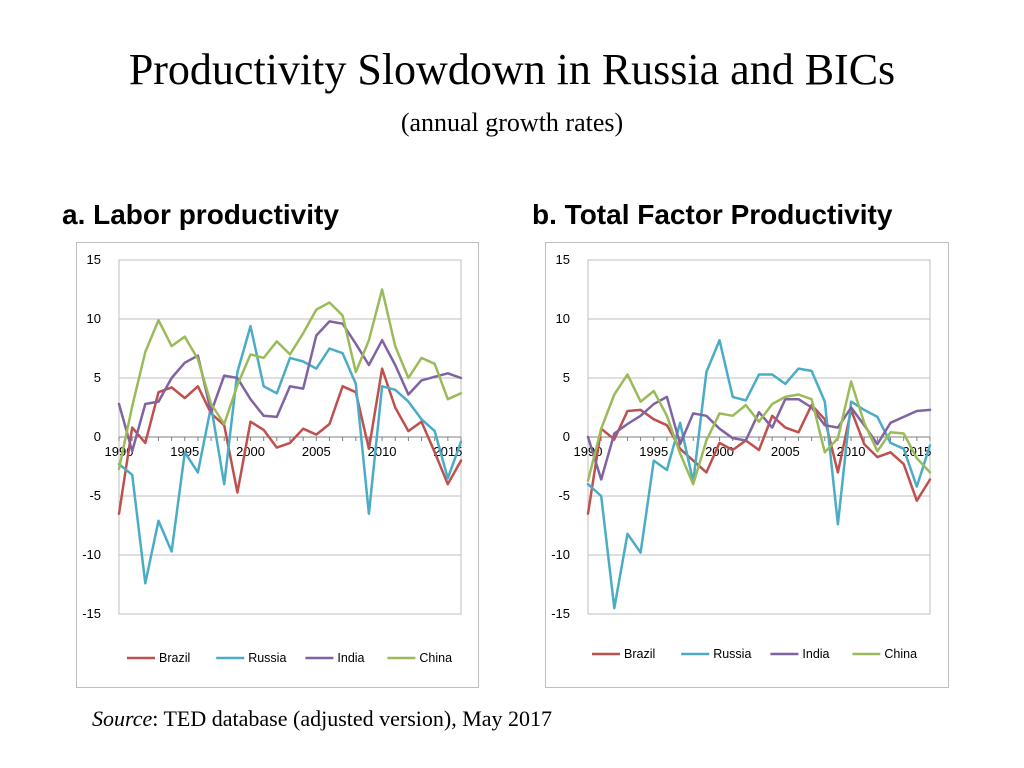 The width and height of the screenshot is (1024, 768). What do you see at coordinates (382, 451) in the screenshot?
I see `x-tick-label: 2010` at bounding box center [382, 451].